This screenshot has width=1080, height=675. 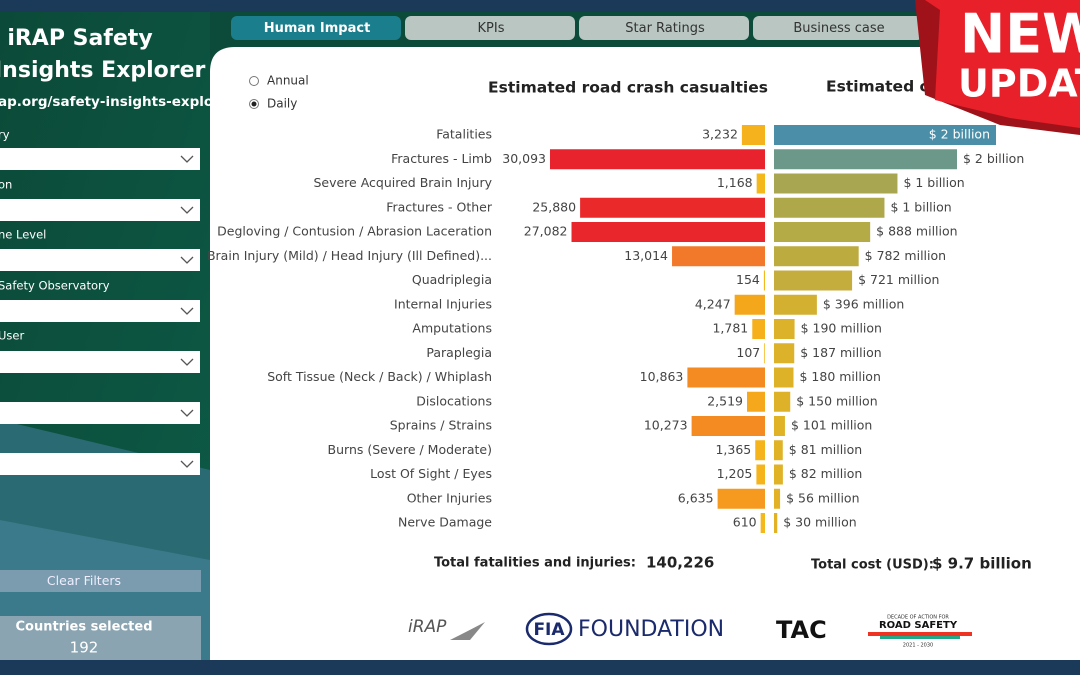 I want to click on value-label: 27,082, so click(x=546, y=231).